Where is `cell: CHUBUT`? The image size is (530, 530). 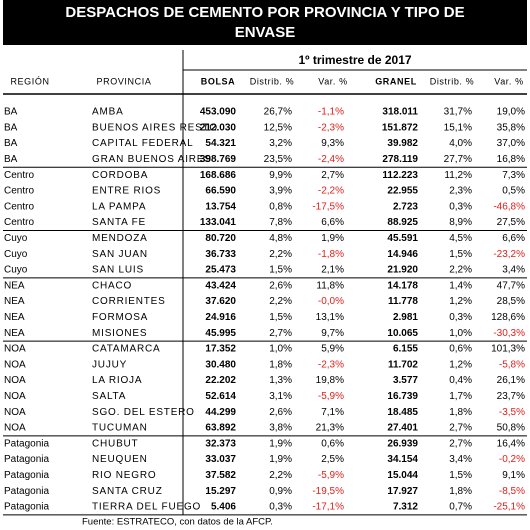
cell: CHUBUT is located at coordinates (115, 443).